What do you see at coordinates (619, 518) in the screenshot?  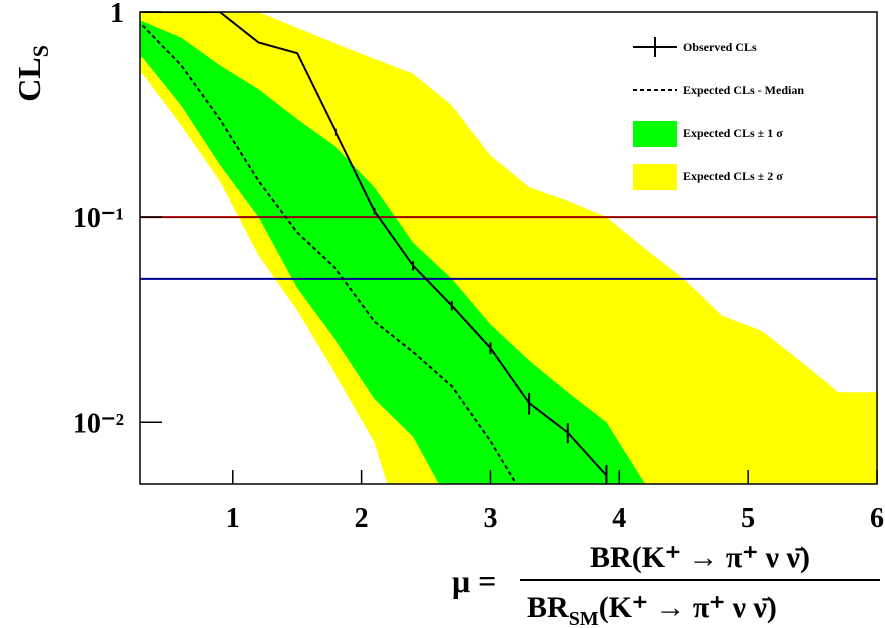 I see `x-tick-label: 4` at bounding box center [619, 518].